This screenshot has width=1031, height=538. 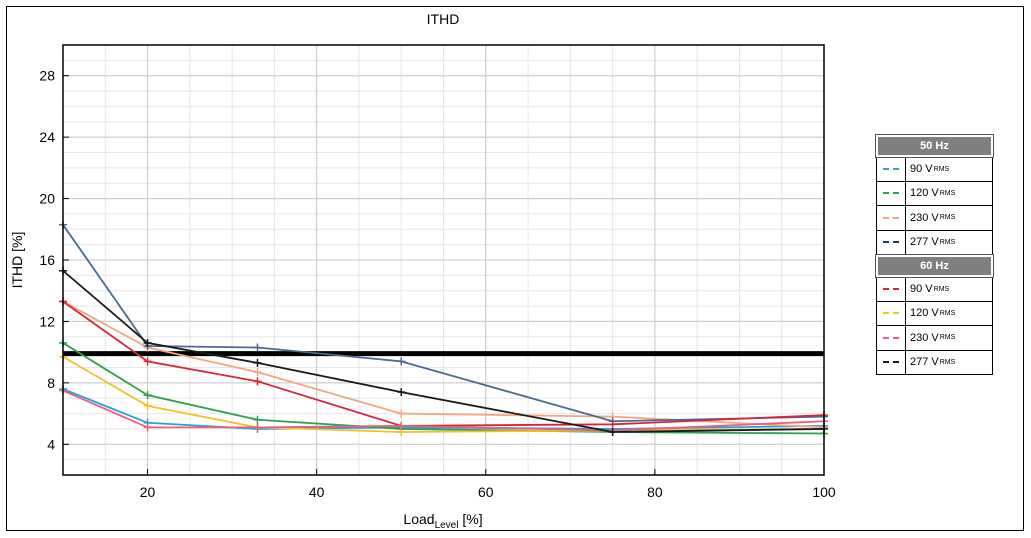 I want to click on x-tick-label: 60, so click(x=486, y=492).